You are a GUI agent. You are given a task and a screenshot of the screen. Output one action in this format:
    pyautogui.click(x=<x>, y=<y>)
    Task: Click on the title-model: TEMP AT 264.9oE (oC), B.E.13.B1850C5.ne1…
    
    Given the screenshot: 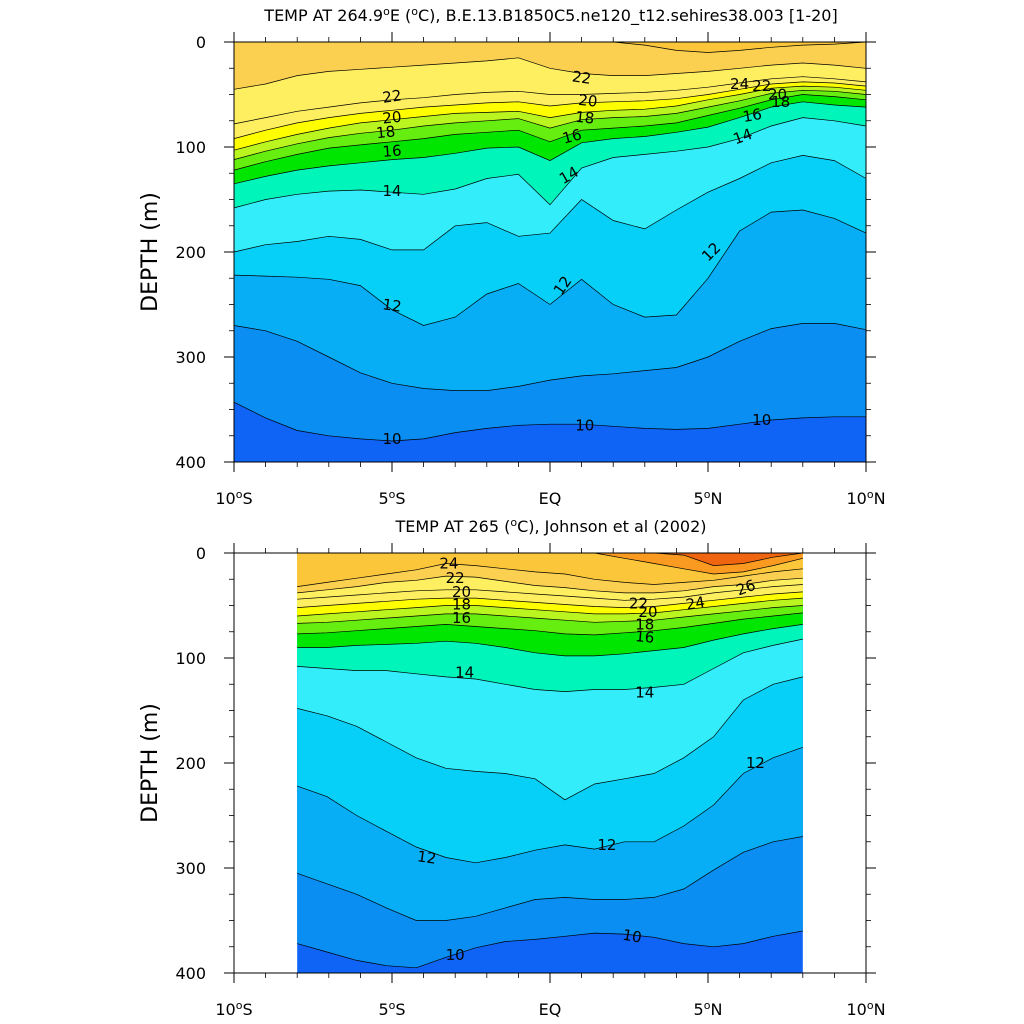 What is the action you would take?
    pyautogui.click(x=550, y=16)
    